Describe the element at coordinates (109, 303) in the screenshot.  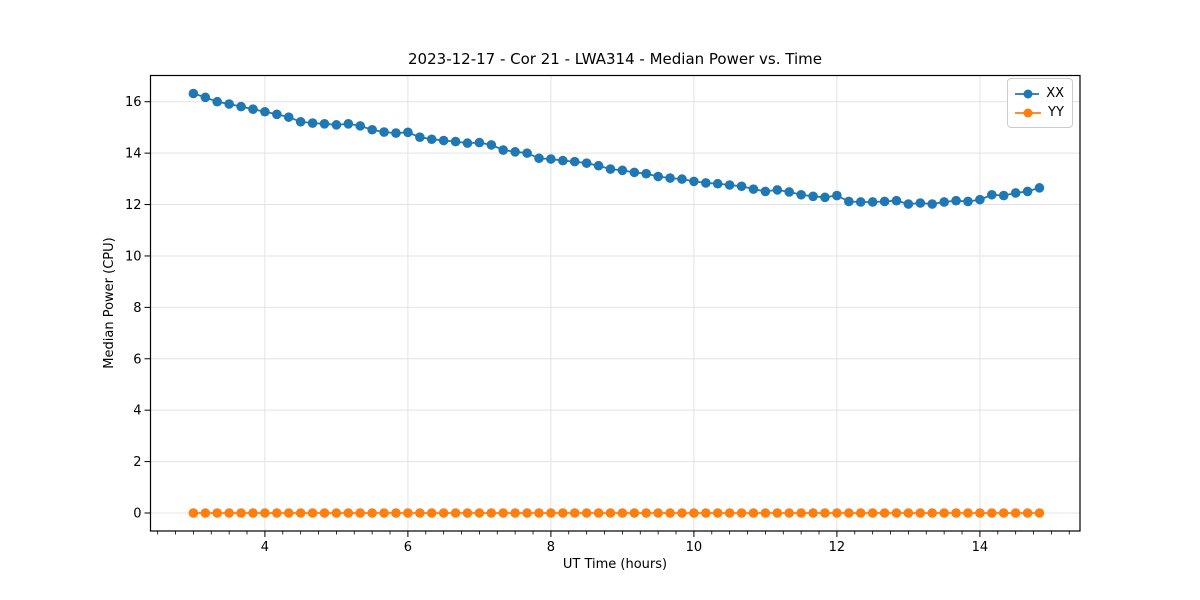
I see `y-axis-label: Median Power (CPU)` at that location.